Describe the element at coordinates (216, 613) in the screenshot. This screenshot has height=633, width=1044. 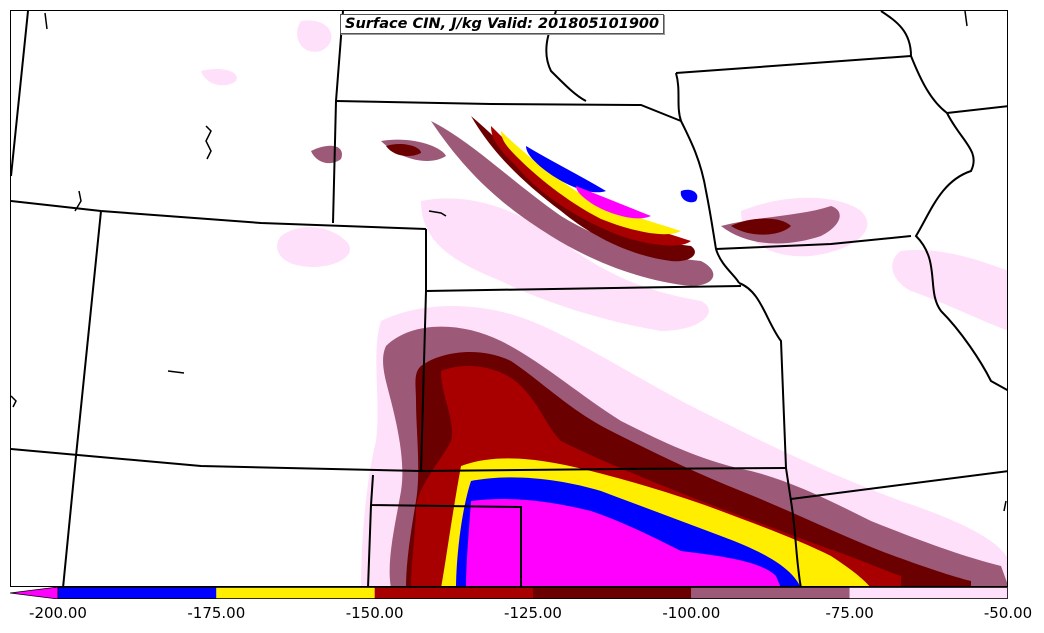
I see `colorbar-tick-label: -175.00` at that location.